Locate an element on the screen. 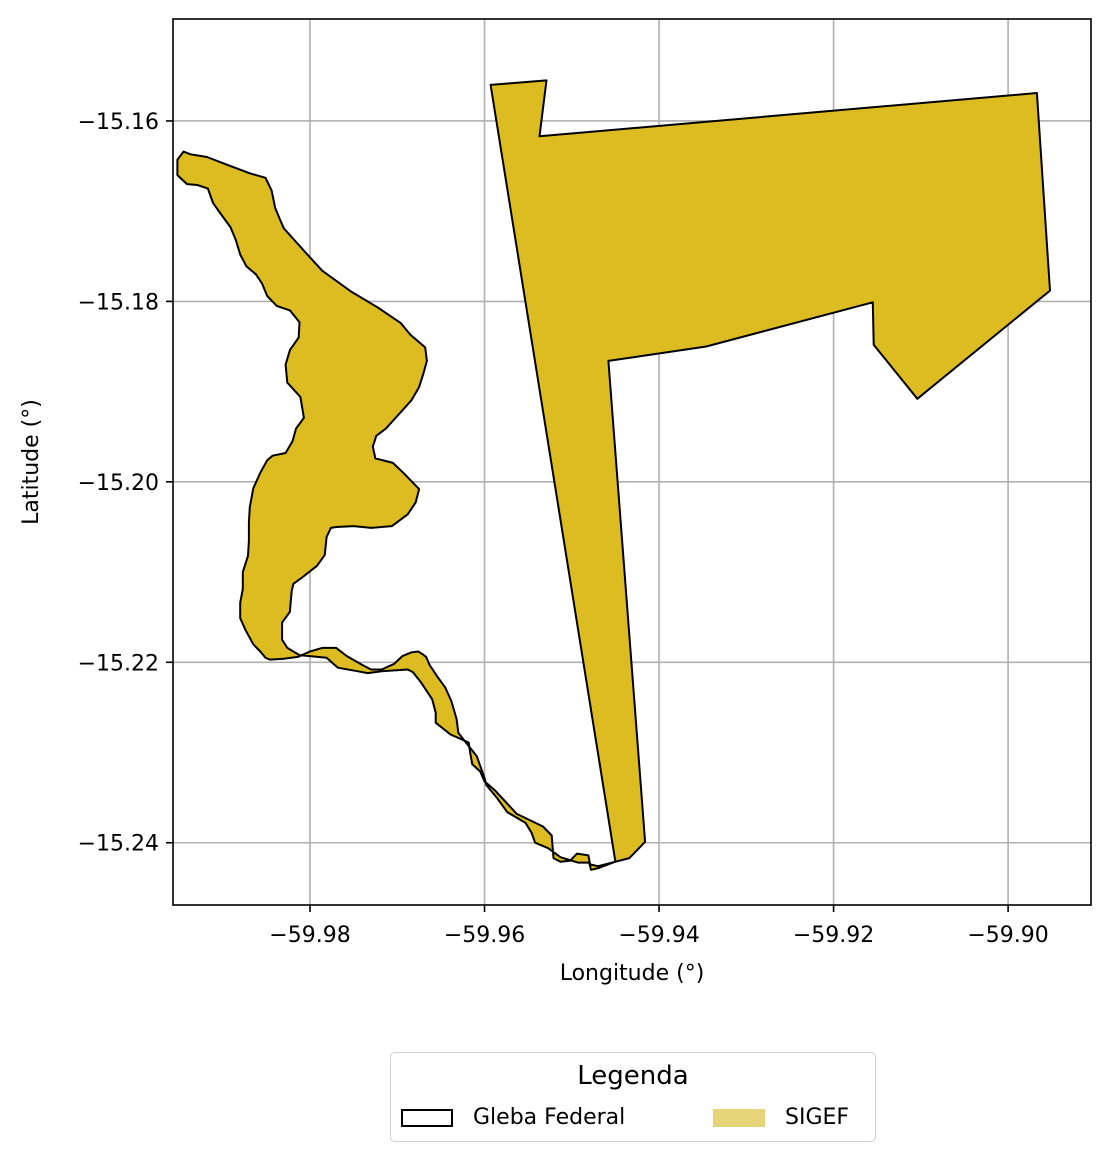 This screenshot has height=1163, width=1111. y-tick-label: −15.18 is located at coordinates (118, 302).